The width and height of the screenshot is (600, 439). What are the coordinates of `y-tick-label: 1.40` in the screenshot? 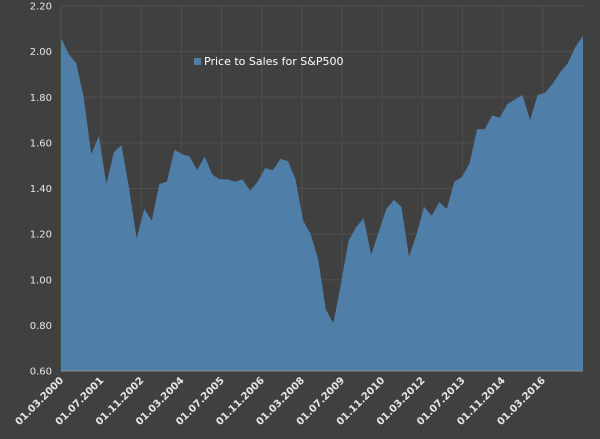 It's located at (41, 189).